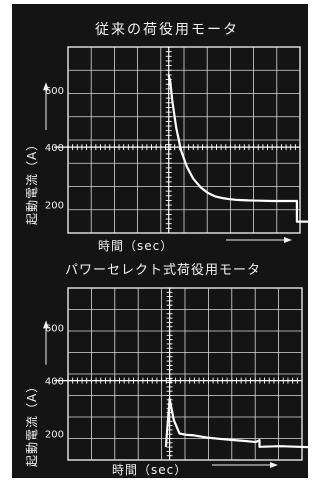 The width and height of the screenshot is (320, 482). What do you see at coordinates (163, 270) in the screenshot?
I see `chart-bottom-title: パワーセレクト式荷役用モータ` at bounding box center [163, 270].